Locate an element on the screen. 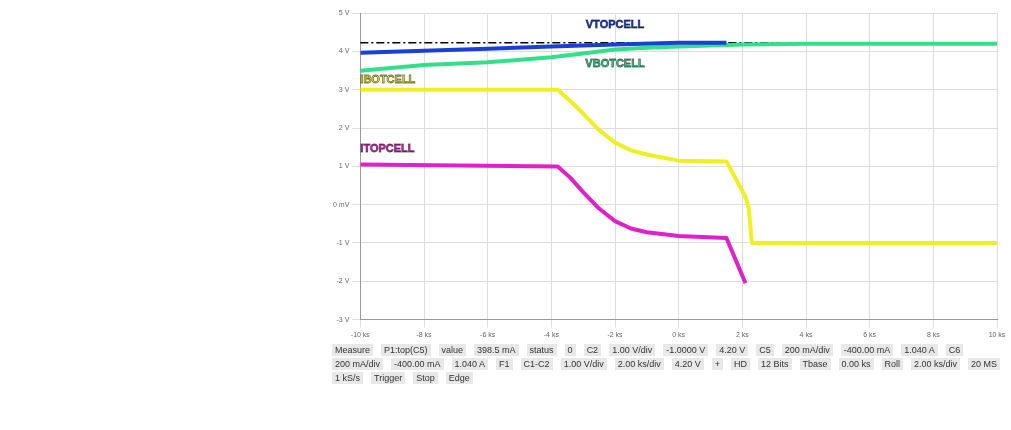 This screenshot has width=1011, height=430. text: status is located at coordinates (541, 350).